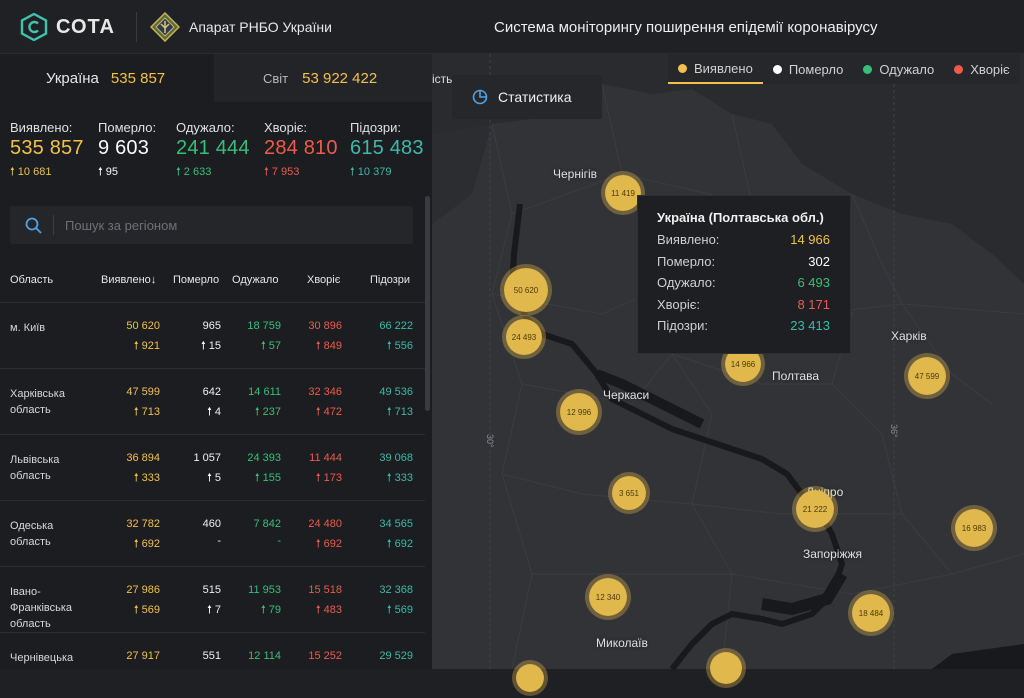 Image resolution: width=1024 pixels, height=698 pixels. I want to click on grid-label-30: 30°, so click(490, 441).